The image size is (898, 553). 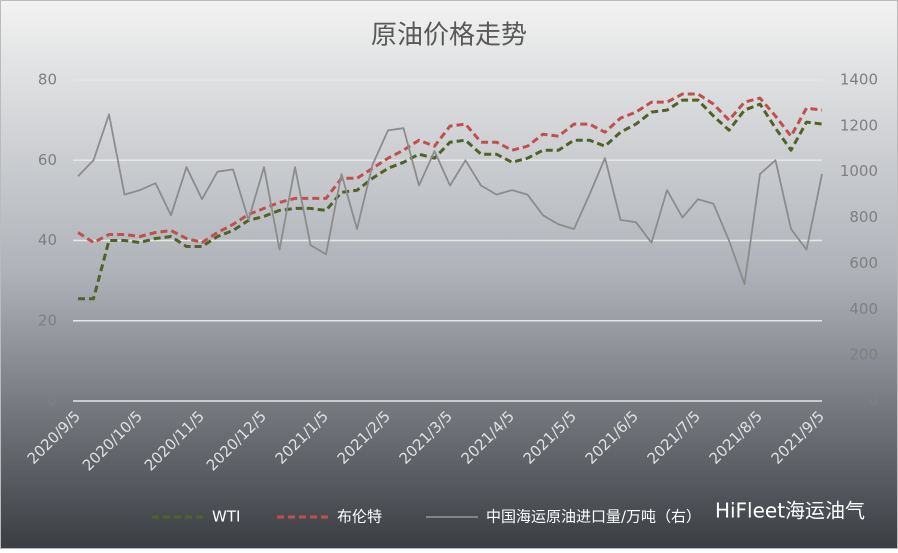 I want to click on y2-tick-label: 1400, so click(x=859, y=80).